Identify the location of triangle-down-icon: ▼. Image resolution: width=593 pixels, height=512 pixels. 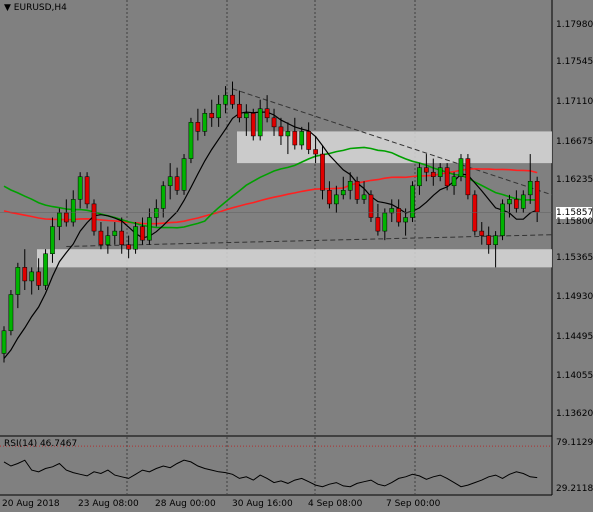
(7, 8).